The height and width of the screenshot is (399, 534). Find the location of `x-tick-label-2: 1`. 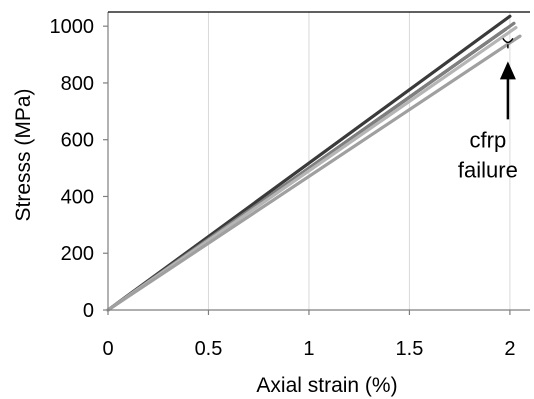

x-tick-label-2: 1 is located at coordinates (308, 349).